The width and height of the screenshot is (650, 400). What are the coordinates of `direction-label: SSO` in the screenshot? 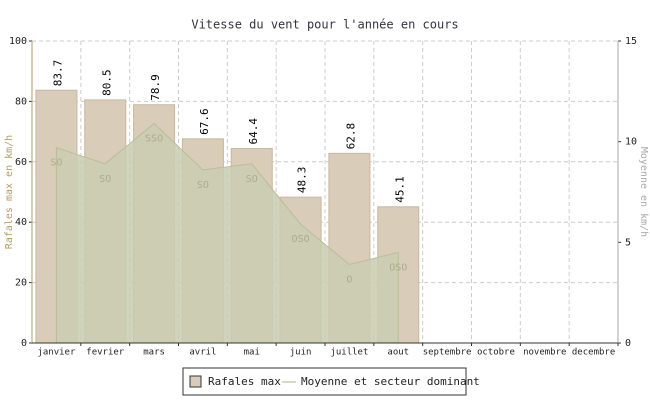 It's located at (154, 139).